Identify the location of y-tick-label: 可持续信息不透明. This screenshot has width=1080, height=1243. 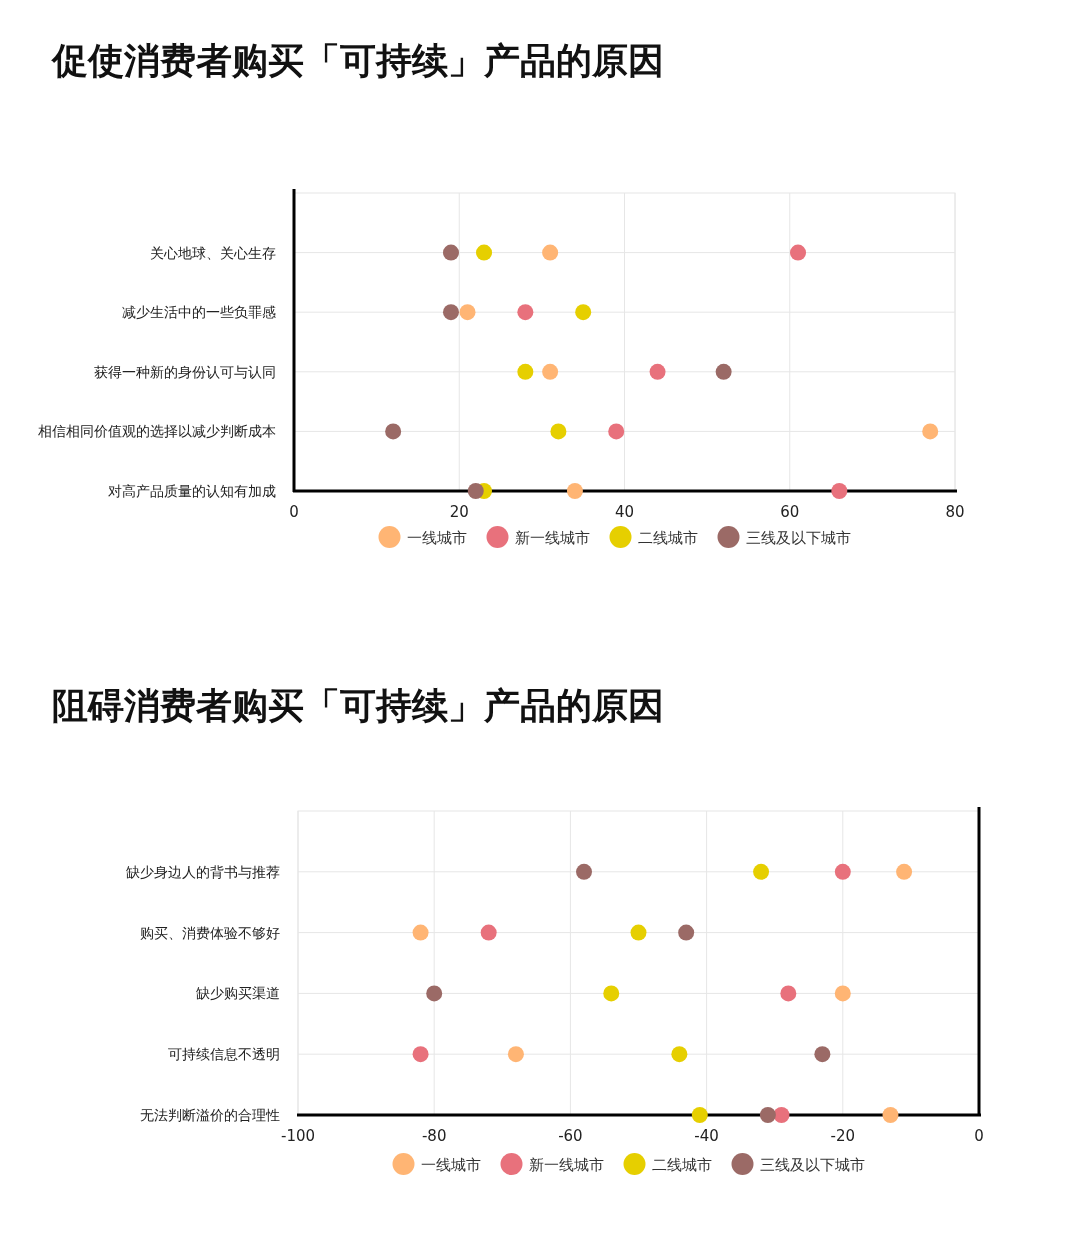
(224, 1054).